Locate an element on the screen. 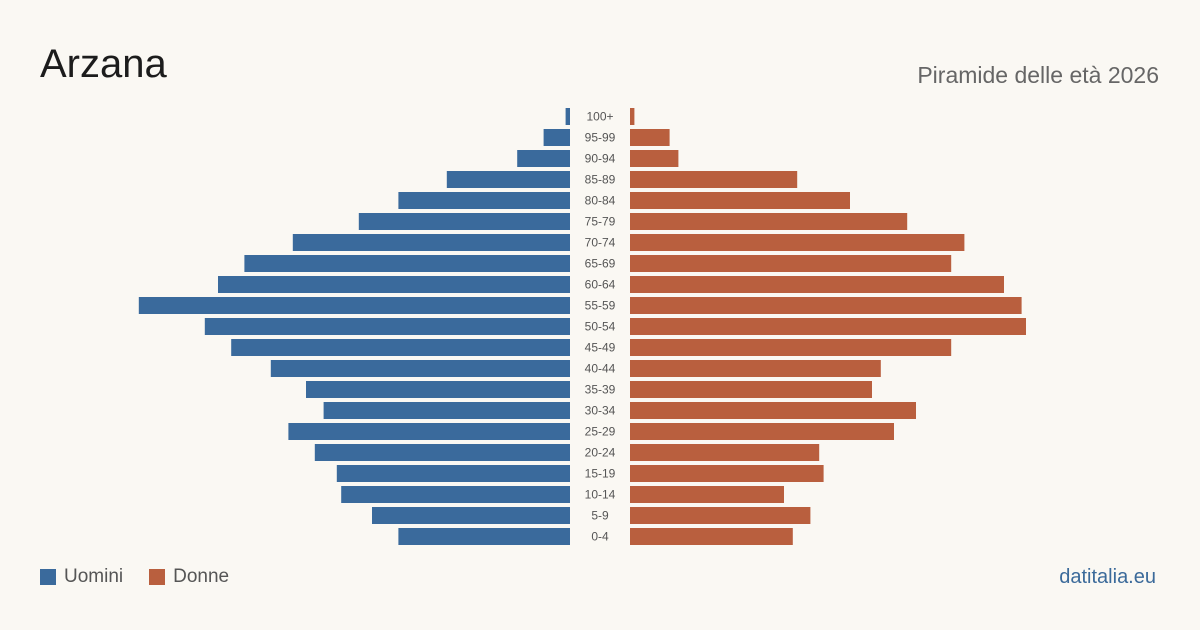 Image resolution: width=1200 pixels, height=630 pixels. age-label-10-14: 10-14 is located at coordinates (600, 495).